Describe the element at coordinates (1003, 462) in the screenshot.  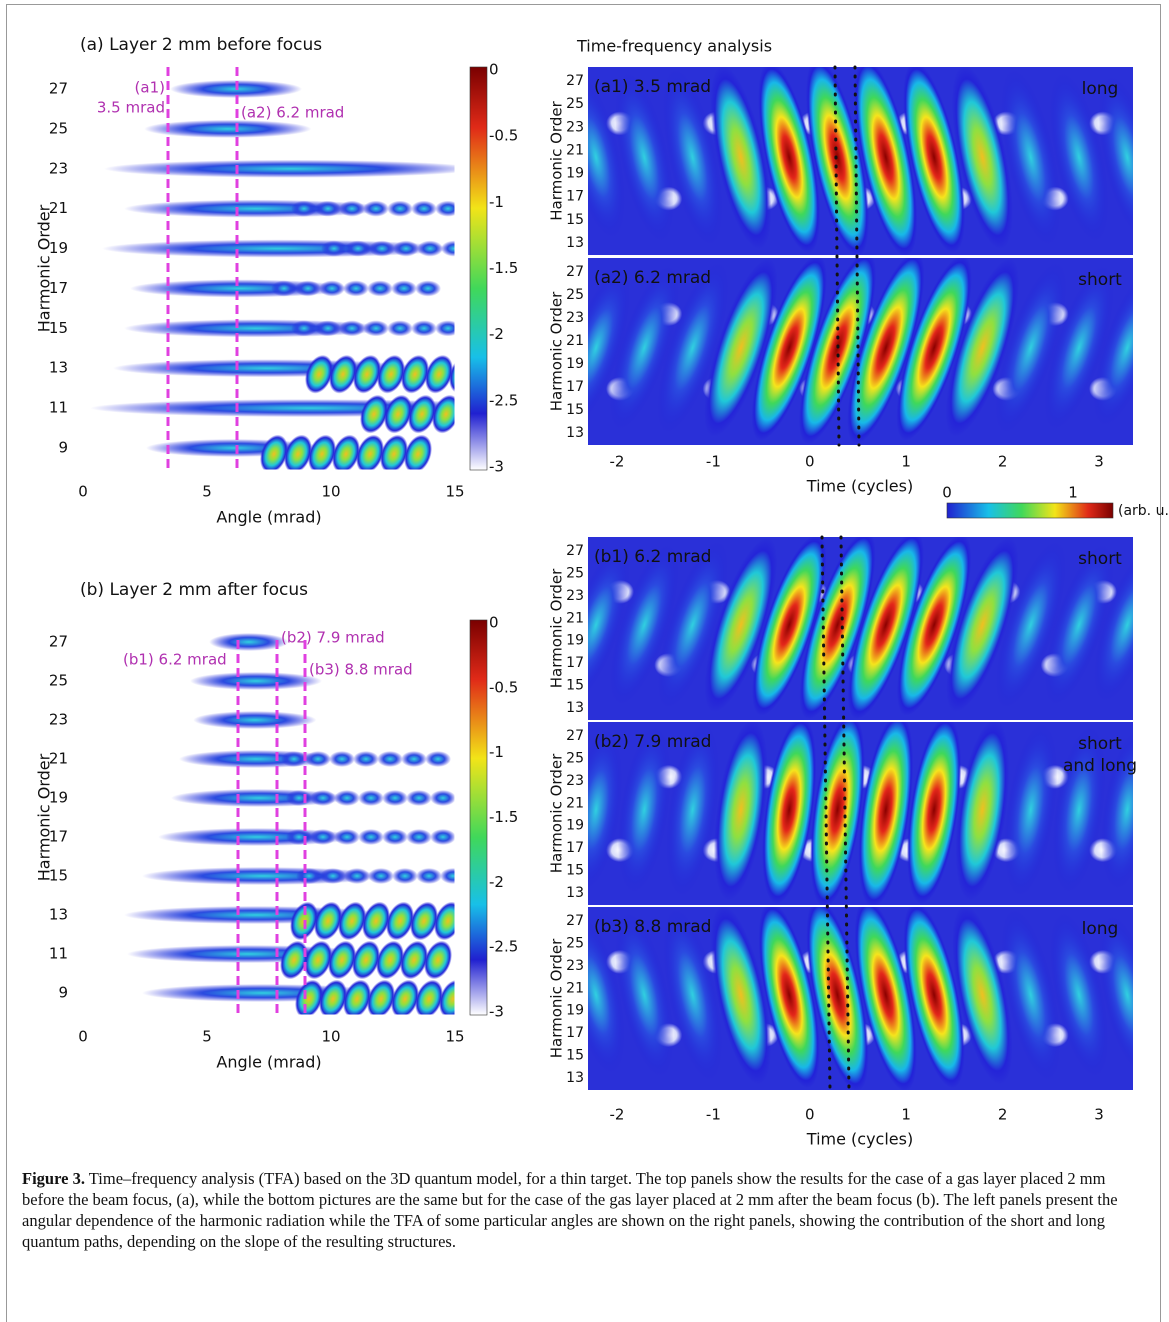
I see `x-tick-label: 2` at that location.